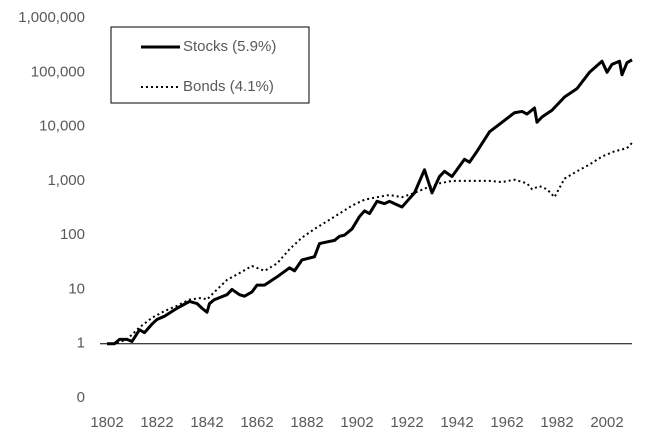 Image resolution: width=663 pixels, height=442 pixels. What do you see at coordinates (306, 422) in the screenshot?
I see `x-tick-label: 1882` at bounding box center [306, 422].